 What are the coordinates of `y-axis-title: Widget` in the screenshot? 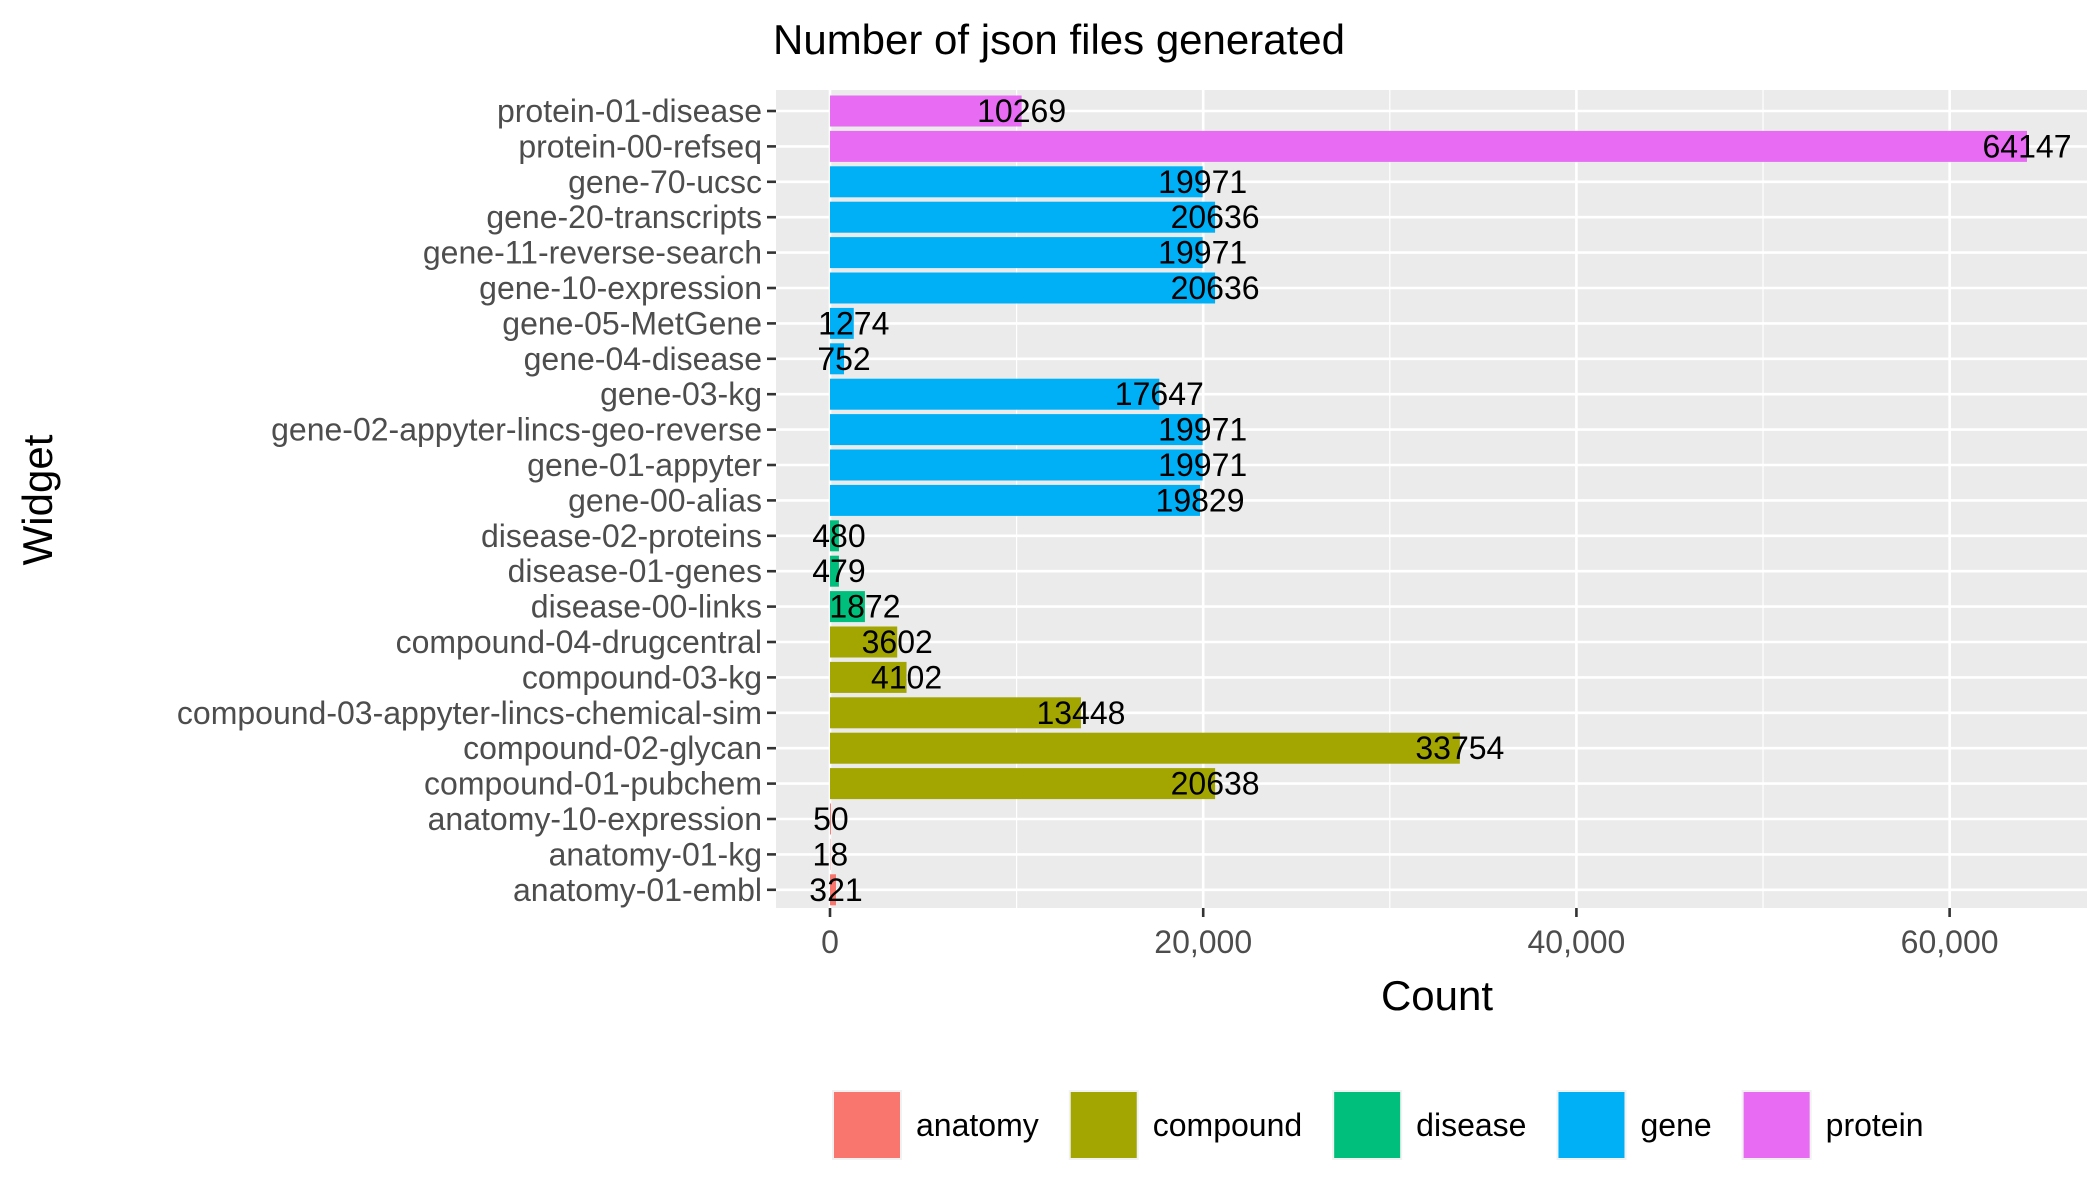 It's located at (37, 499).